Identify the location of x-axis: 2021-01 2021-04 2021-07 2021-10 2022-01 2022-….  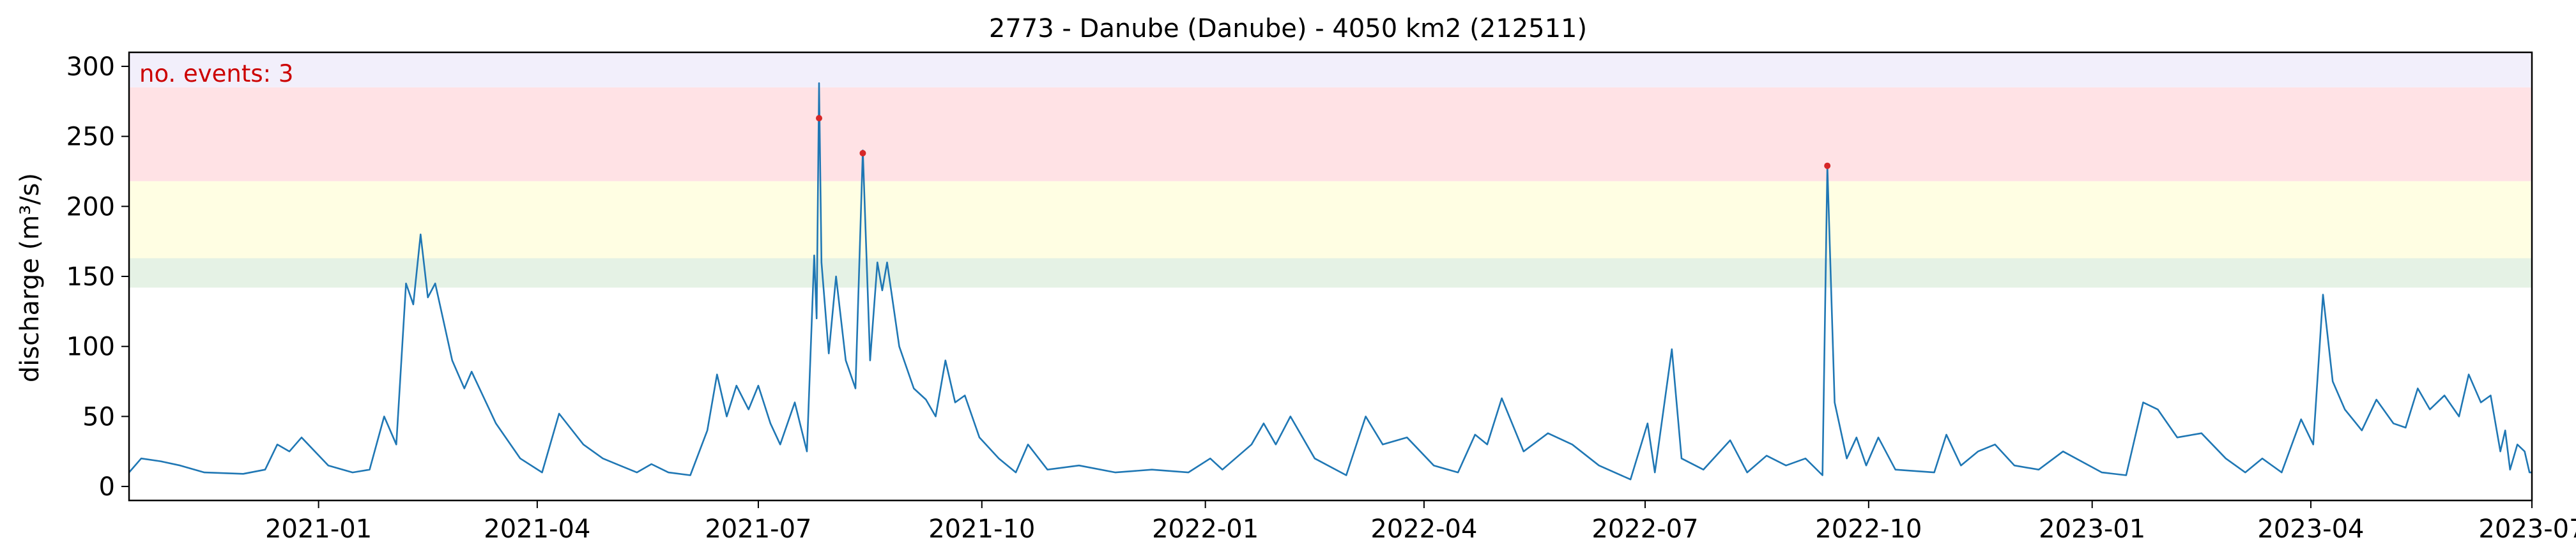
(1420, 522).